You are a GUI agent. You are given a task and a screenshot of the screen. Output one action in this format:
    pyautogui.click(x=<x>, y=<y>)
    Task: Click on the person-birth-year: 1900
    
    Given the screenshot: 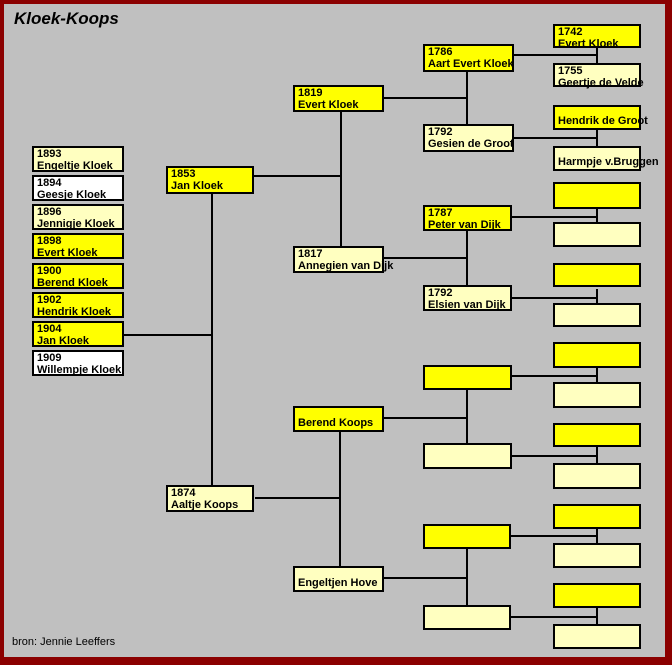 What is the action you would take?
    pyautogui.click(x=49, y=271)
    